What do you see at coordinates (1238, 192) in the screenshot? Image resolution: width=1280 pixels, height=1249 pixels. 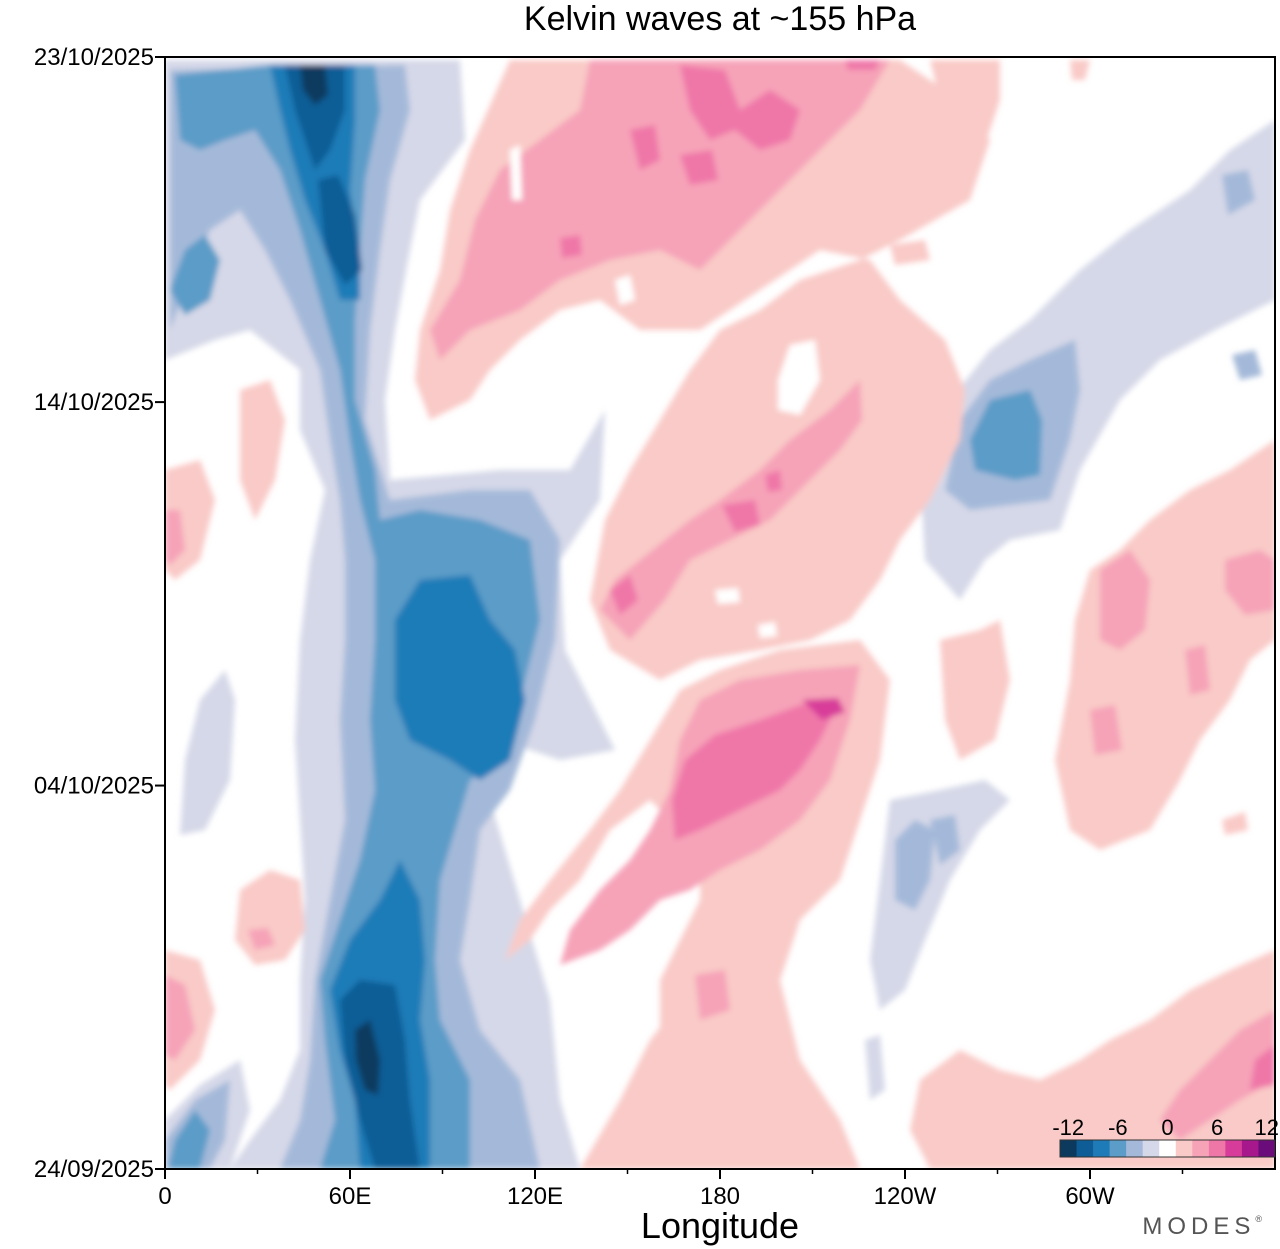 I see `negative-east-small-a` at bounding box center [1238, 192].